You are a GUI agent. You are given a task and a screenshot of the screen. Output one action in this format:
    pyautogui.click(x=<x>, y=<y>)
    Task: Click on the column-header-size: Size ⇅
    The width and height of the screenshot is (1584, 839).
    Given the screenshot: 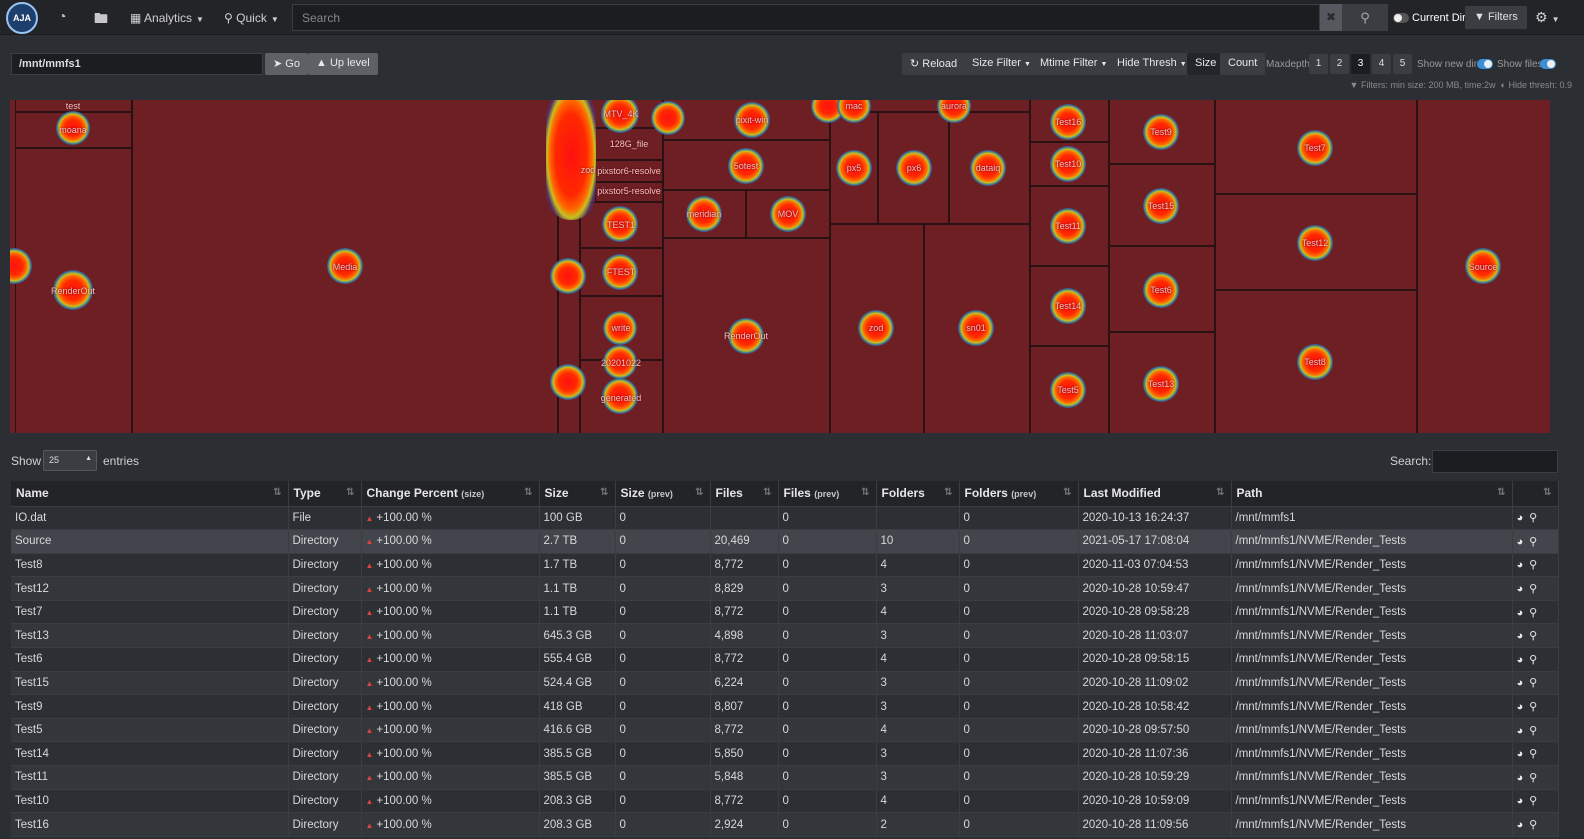 What is the action you would take?
    pyautogui.click(x=577, y=494)
    